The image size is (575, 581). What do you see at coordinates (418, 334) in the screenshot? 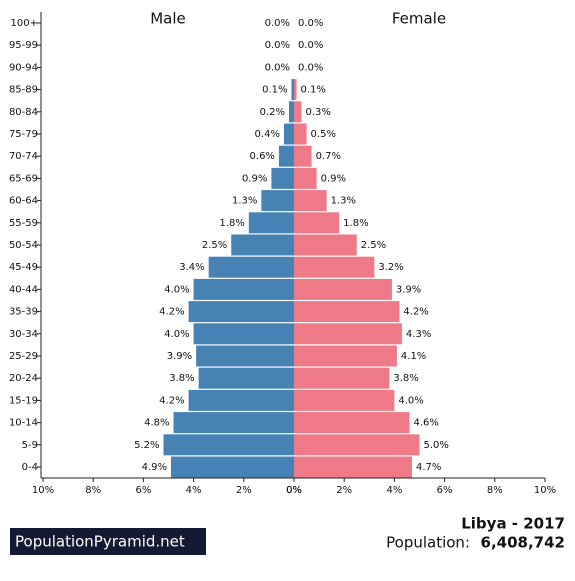
I see `value-label: 4.3%` at bounding box center [418, 334].